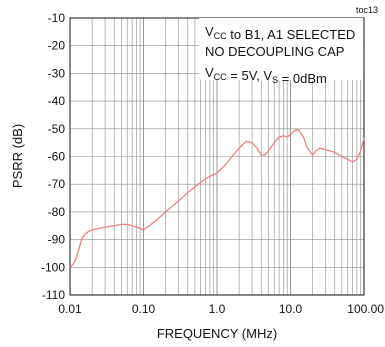  I want to click on y-tick-label: -20, so click(57, 46).